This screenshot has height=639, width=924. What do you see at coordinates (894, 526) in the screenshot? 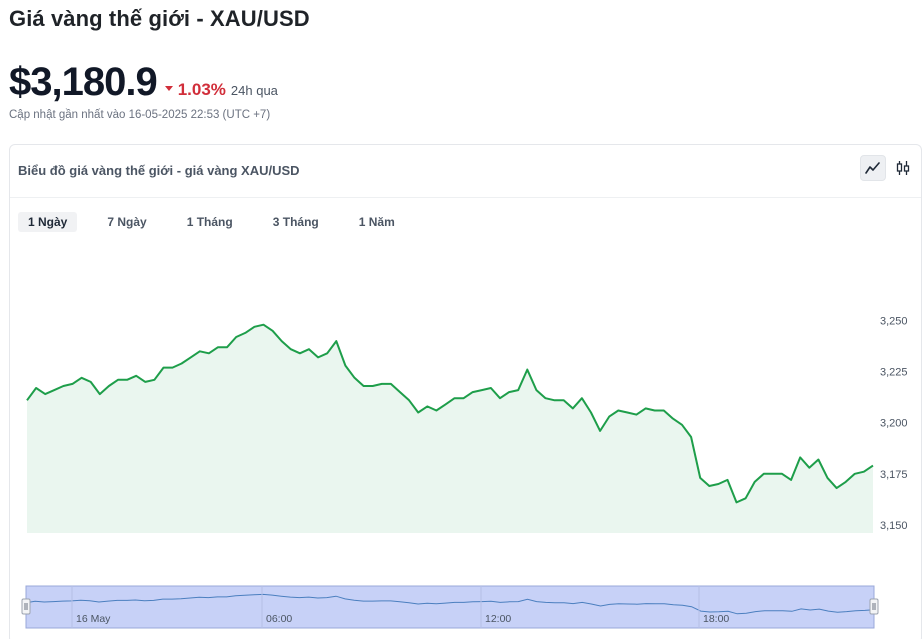
I see `y-tick-label: 3,150` at bounding box center [894, 526].